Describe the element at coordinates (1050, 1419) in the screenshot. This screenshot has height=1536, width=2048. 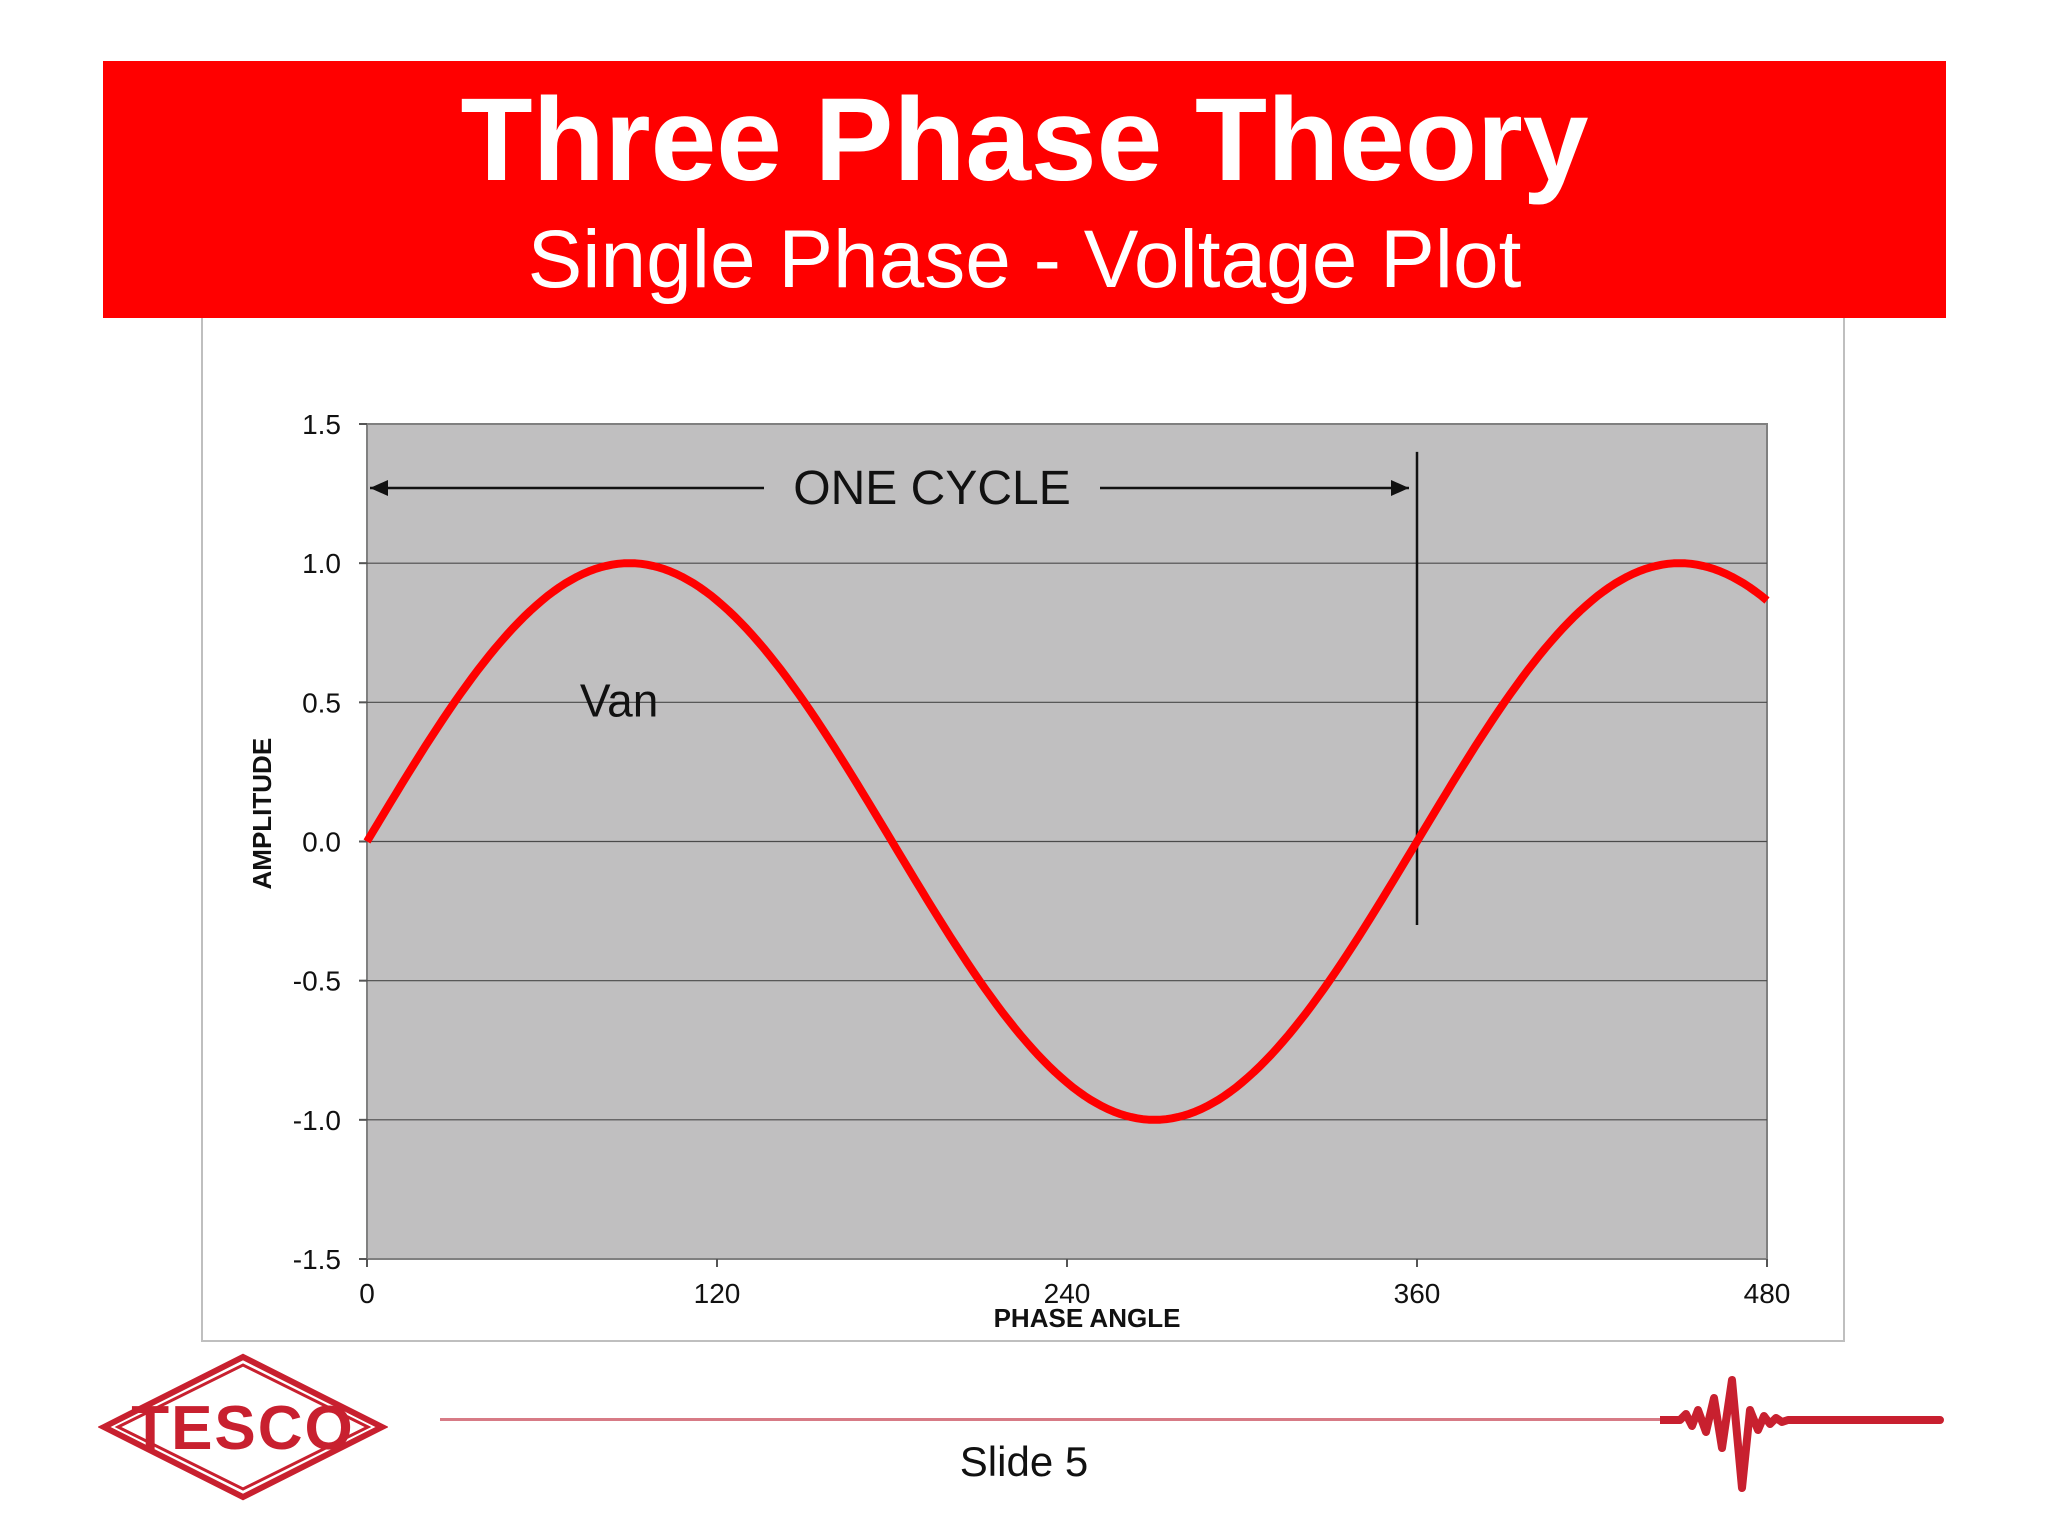
I see `footer-divider` at that location.